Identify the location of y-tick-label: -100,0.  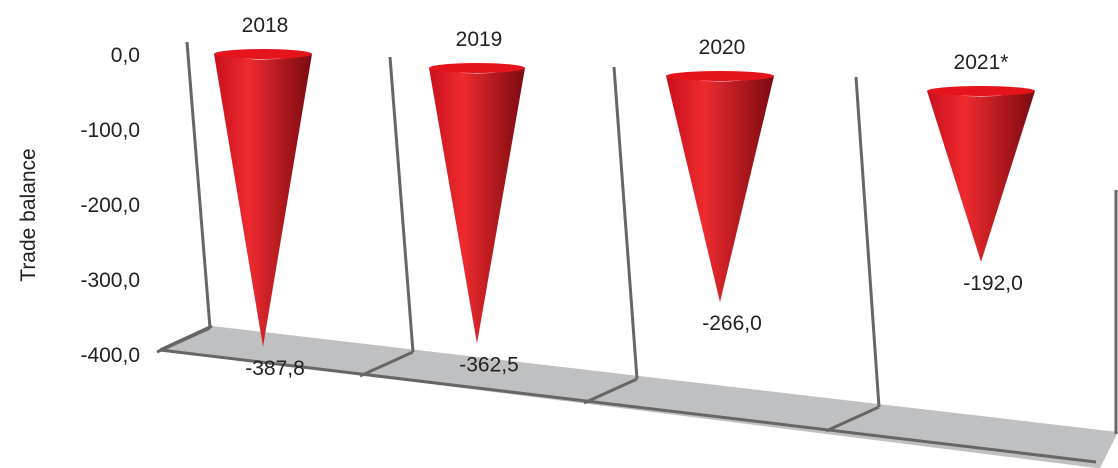
(110, 130).